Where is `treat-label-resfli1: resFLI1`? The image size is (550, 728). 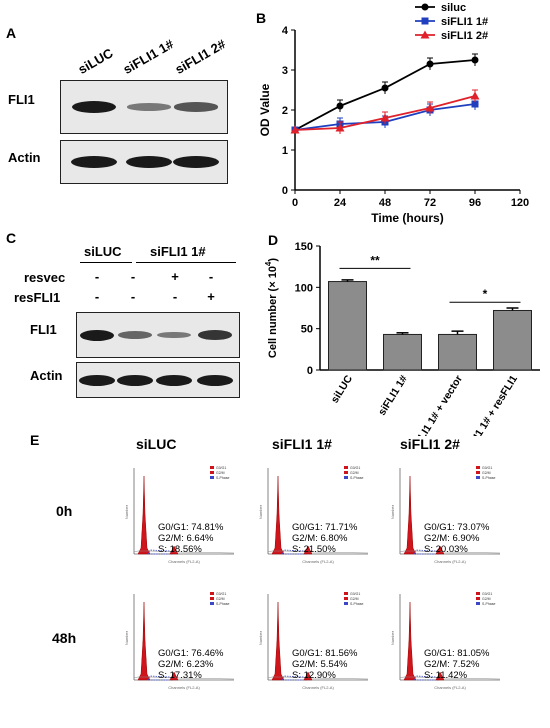
treat-label-resfli1: resFLI1 is located at coordinates (37, 297).